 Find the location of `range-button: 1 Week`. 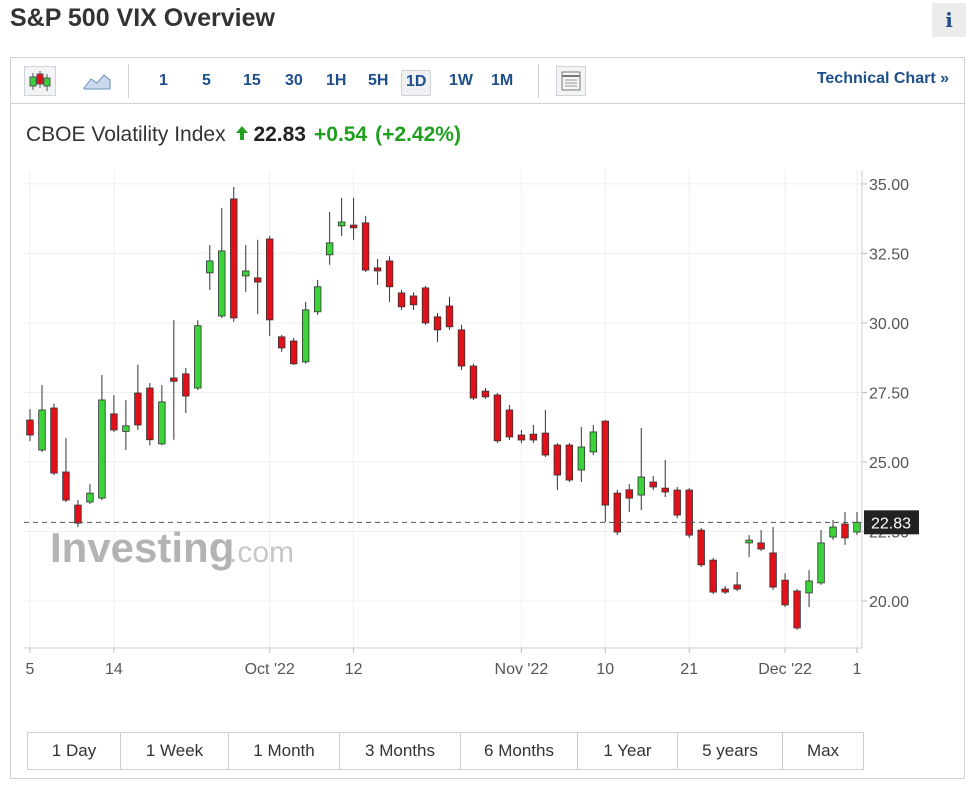

range-button: 1 Week is located at coordinates (175, 751).